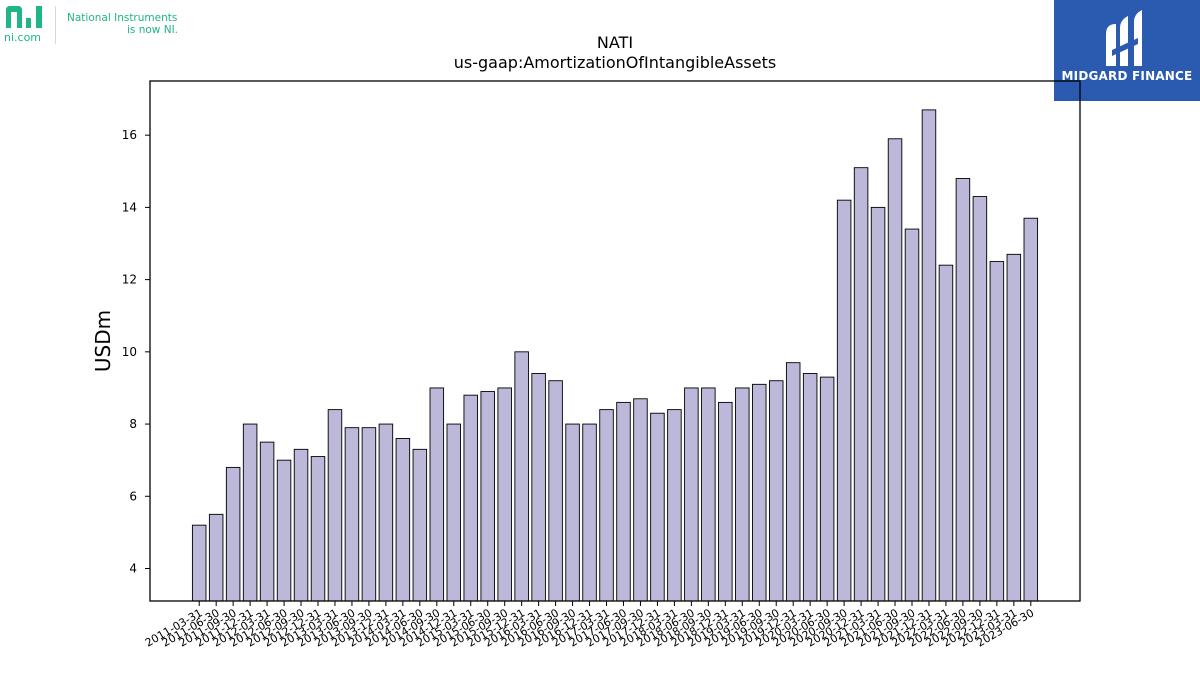 The width and height of the screenshot is (1200, 675). I want to click on y-tick-label: 10, so click(129, 352).